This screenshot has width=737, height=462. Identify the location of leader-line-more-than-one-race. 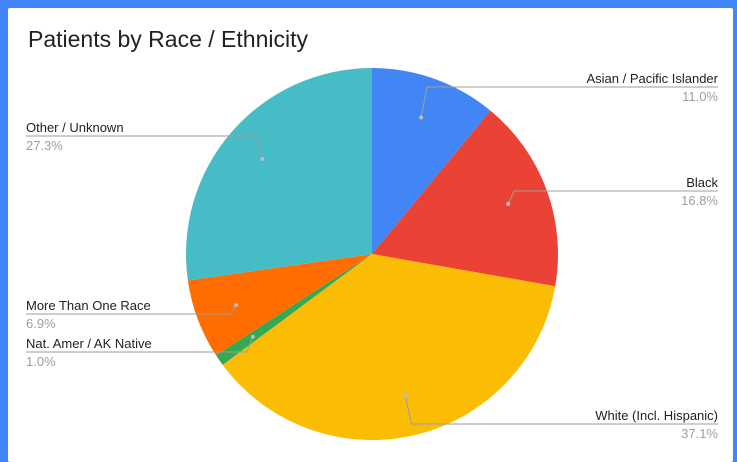
(131, 309).